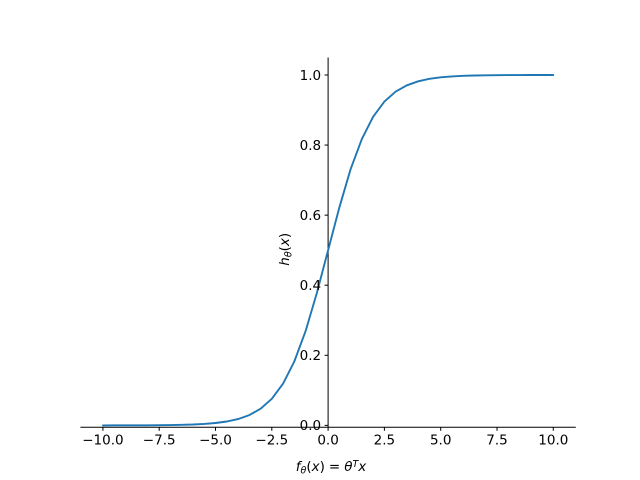  I want to click on x-label-f: f, so click(298, 467).